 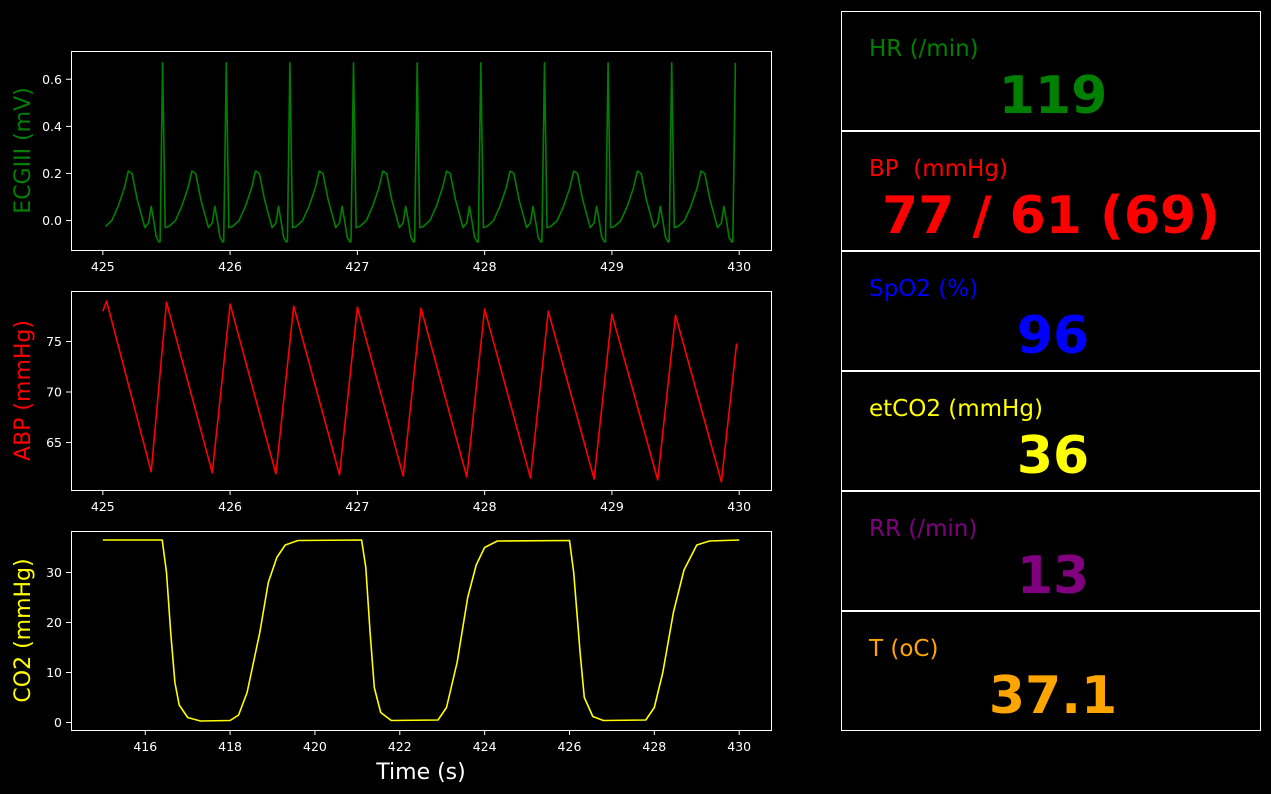 I want to click on bp-panel: BP (mmHg) 77 / 61 (69), so click(x=1051, y=191).